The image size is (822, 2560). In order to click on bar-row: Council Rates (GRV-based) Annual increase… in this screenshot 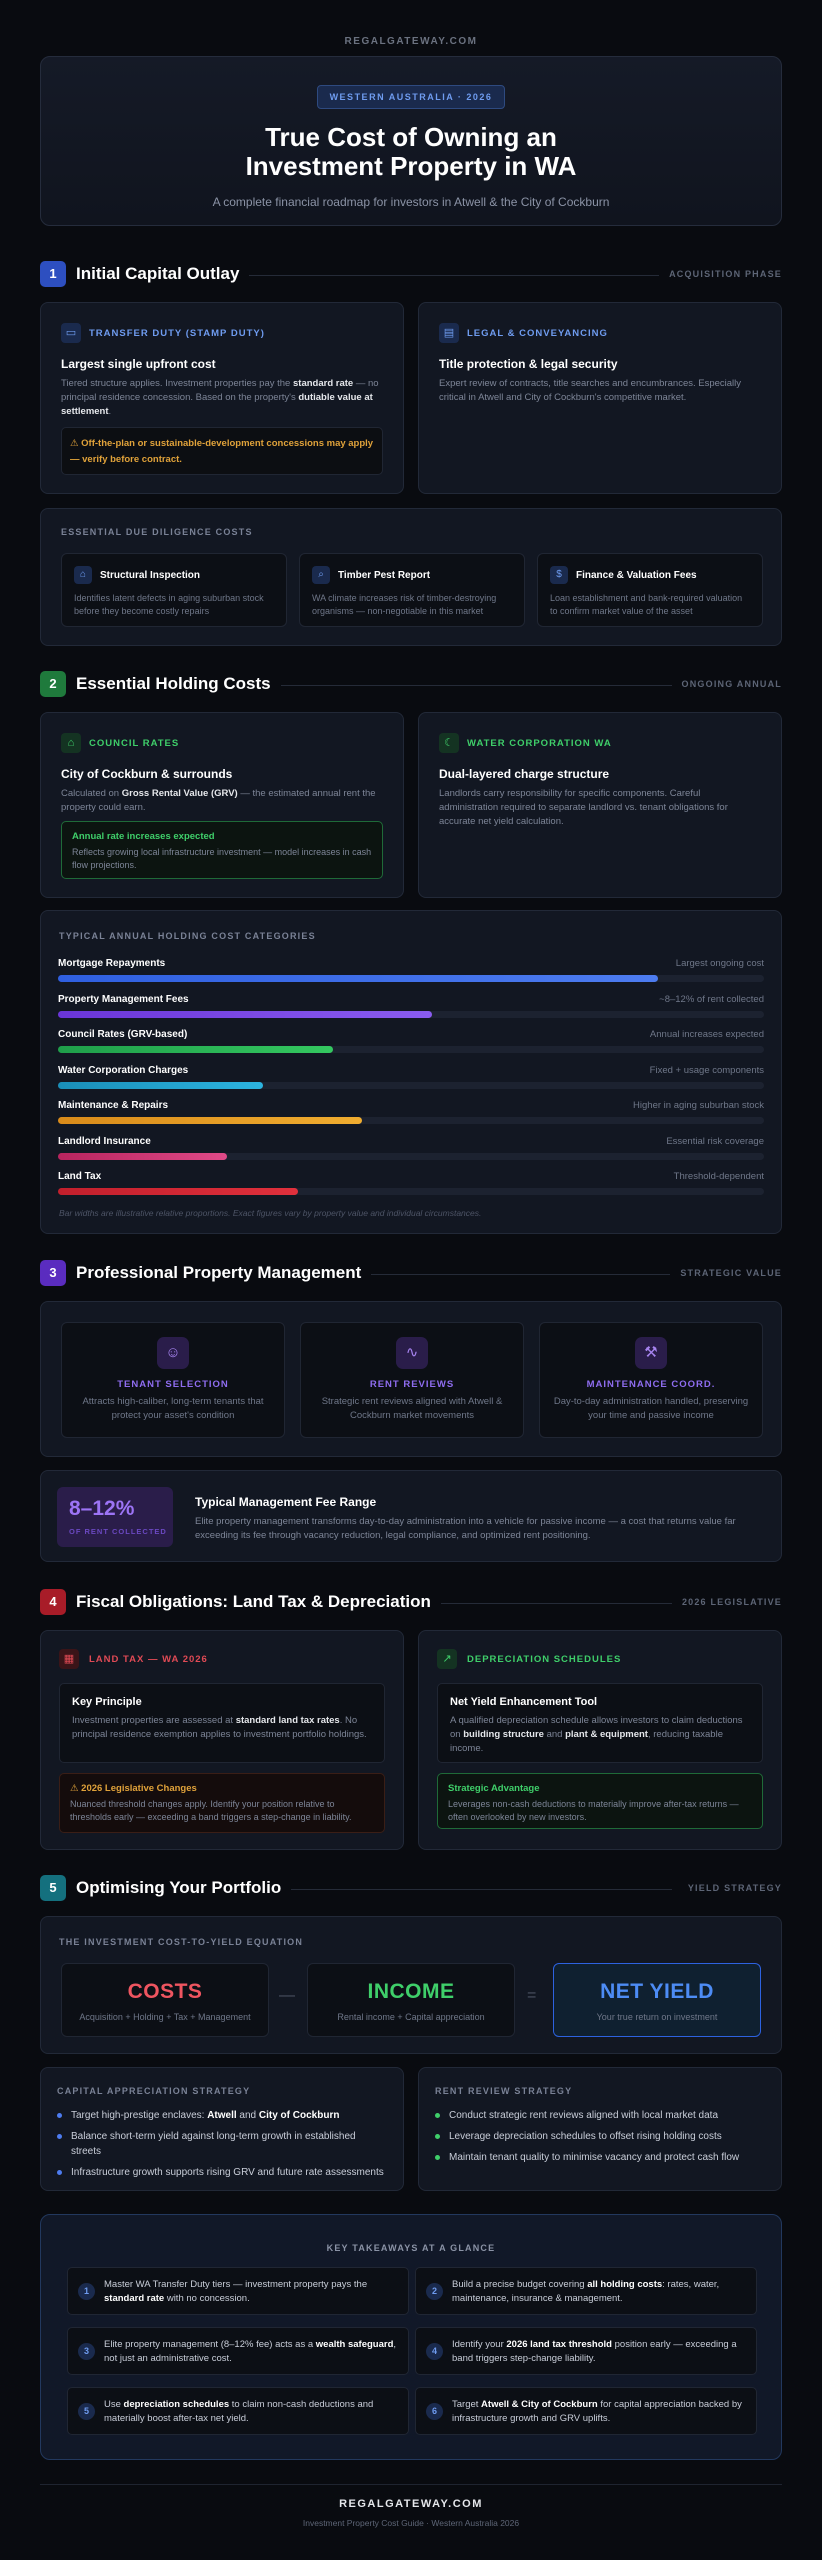, I will do `click(411, 1044)`.